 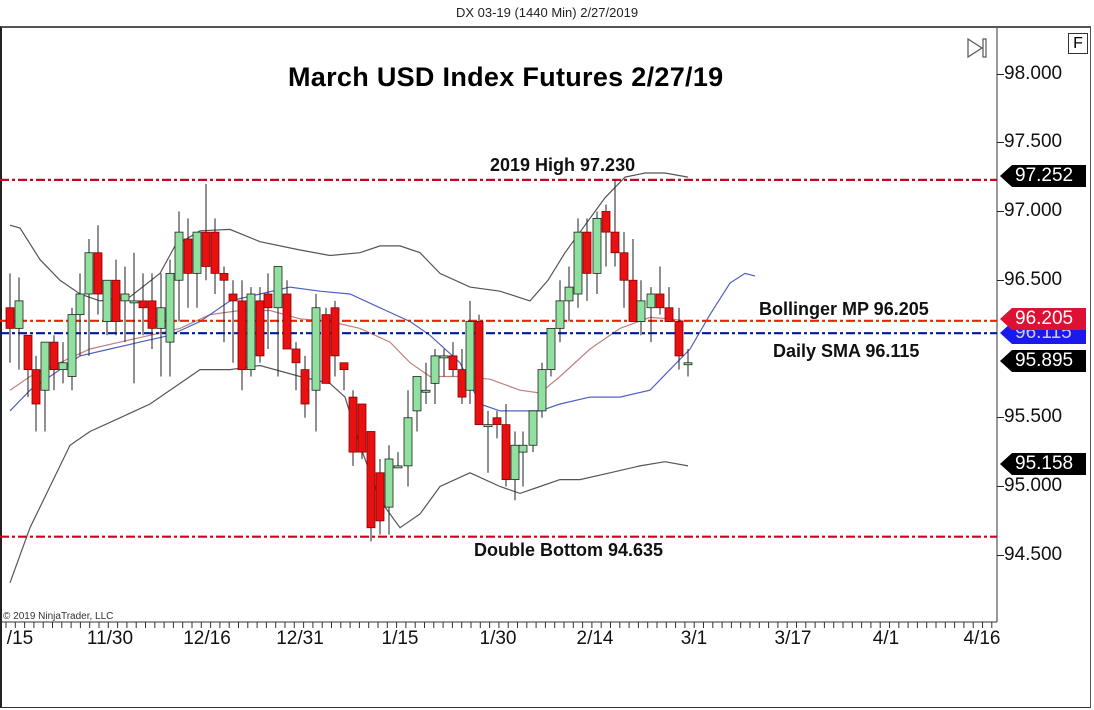 I want to click on scroll-to-end-icon, so click(x=977, y=48).